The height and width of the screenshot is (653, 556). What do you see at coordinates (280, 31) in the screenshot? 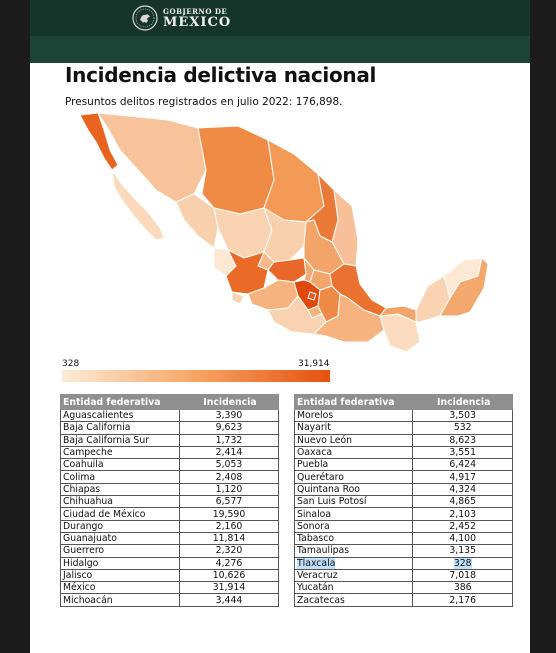
I see `header-bar: GOBIERNO DE MÉXICO` at bounding box center [280, 31].